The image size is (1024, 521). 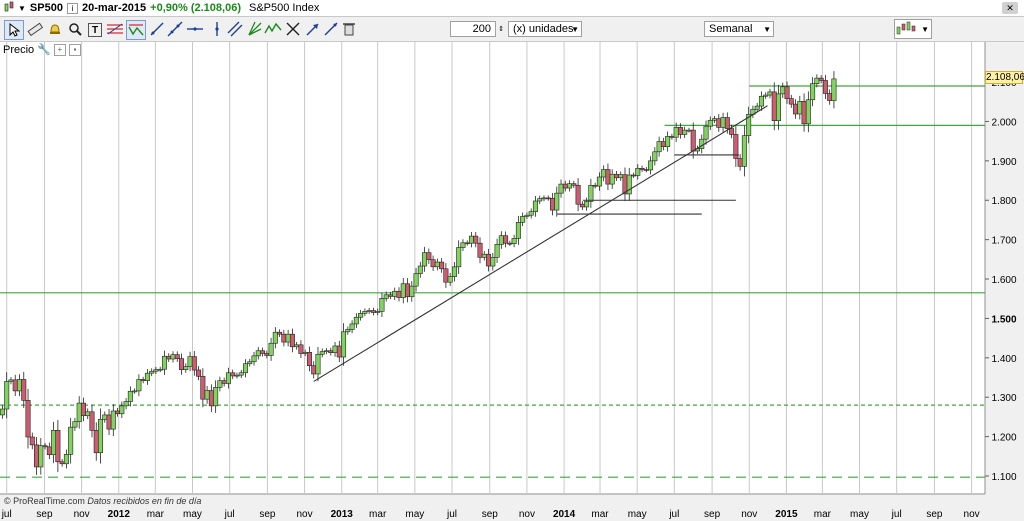 I want to click on text-icon: T, so click(x=95, y=30).